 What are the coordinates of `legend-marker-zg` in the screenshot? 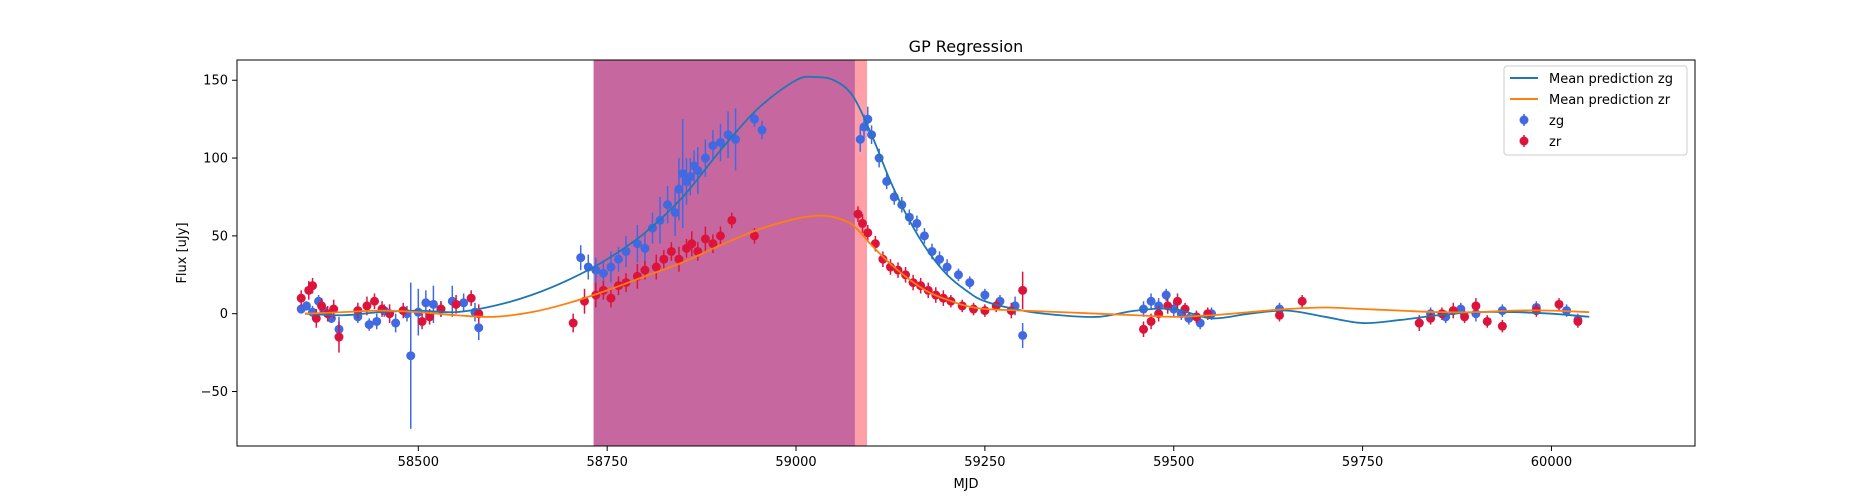 It's located at (1524, 120).